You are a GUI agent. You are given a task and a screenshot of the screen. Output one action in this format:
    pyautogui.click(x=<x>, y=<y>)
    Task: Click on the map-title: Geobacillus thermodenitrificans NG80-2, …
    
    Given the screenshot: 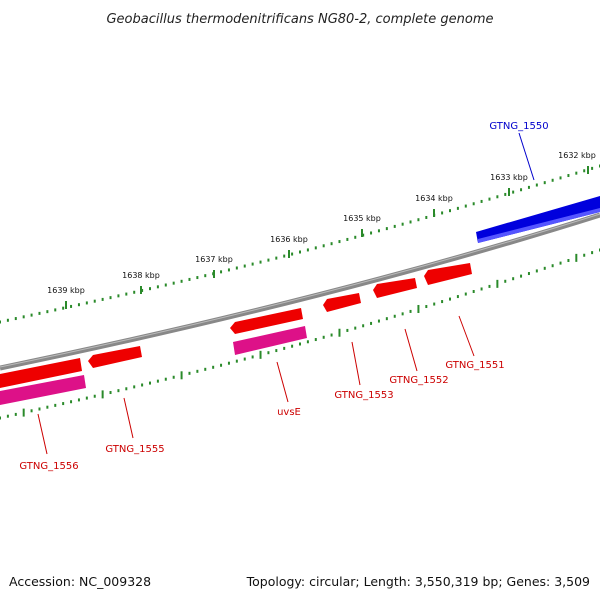 What is the action you would take?
    pyautogui.click(x=299, y=19)
    